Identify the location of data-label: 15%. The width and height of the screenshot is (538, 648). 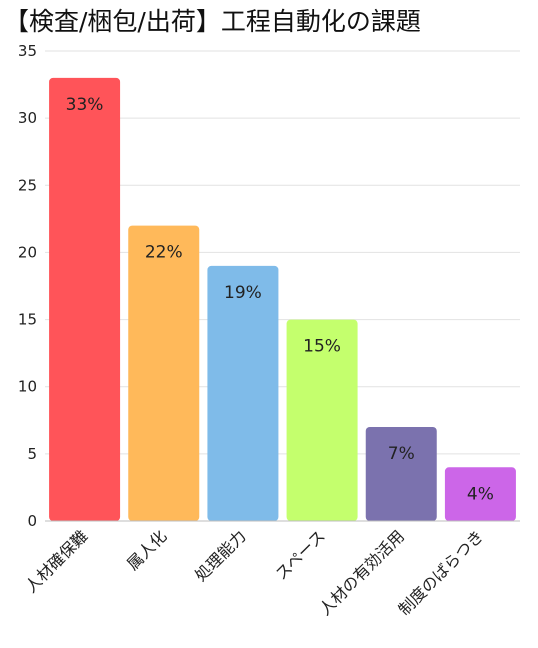
(322, 347).